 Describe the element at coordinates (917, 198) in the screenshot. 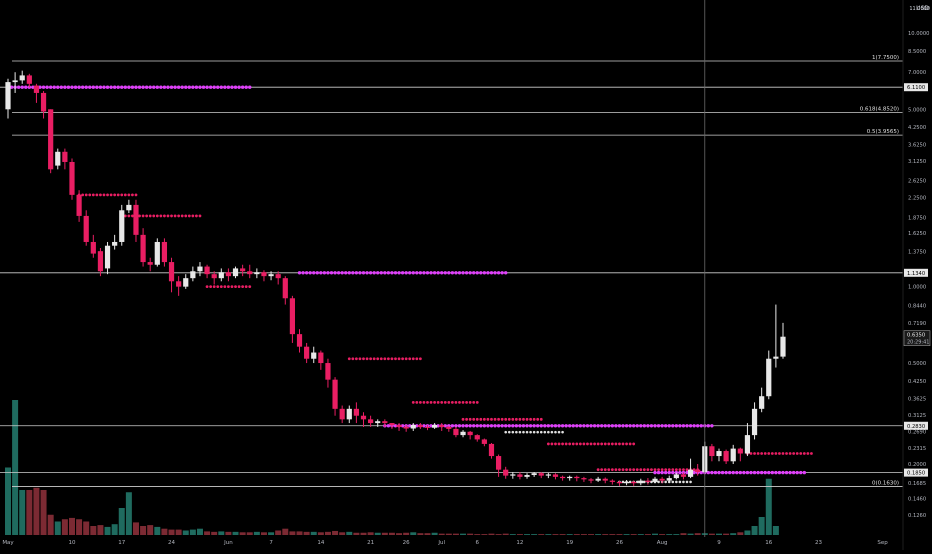

I see `price-tick-label: 2.2500` at that location.